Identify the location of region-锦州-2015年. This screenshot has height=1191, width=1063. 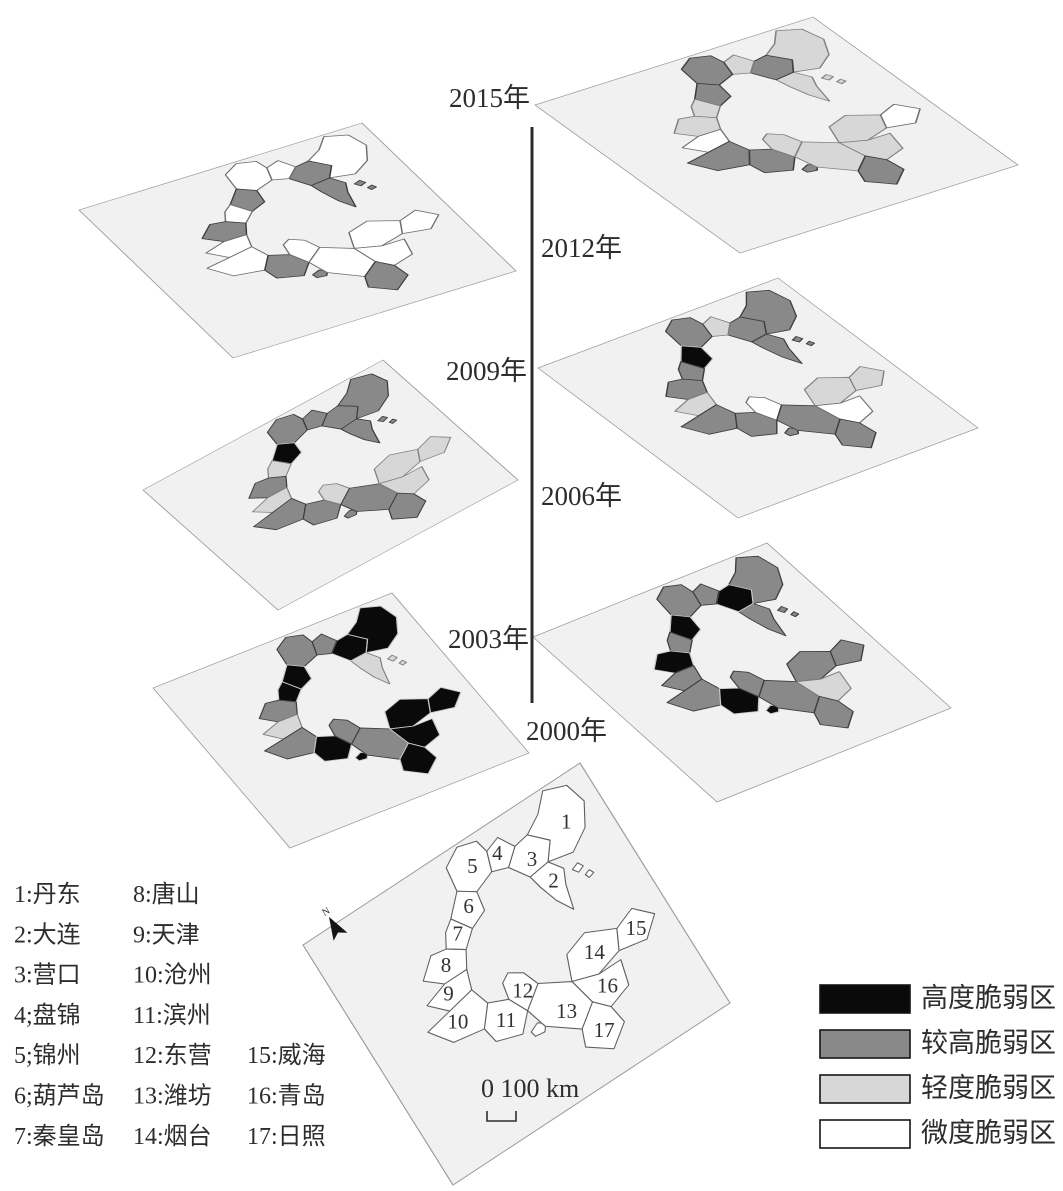
(707, 70).